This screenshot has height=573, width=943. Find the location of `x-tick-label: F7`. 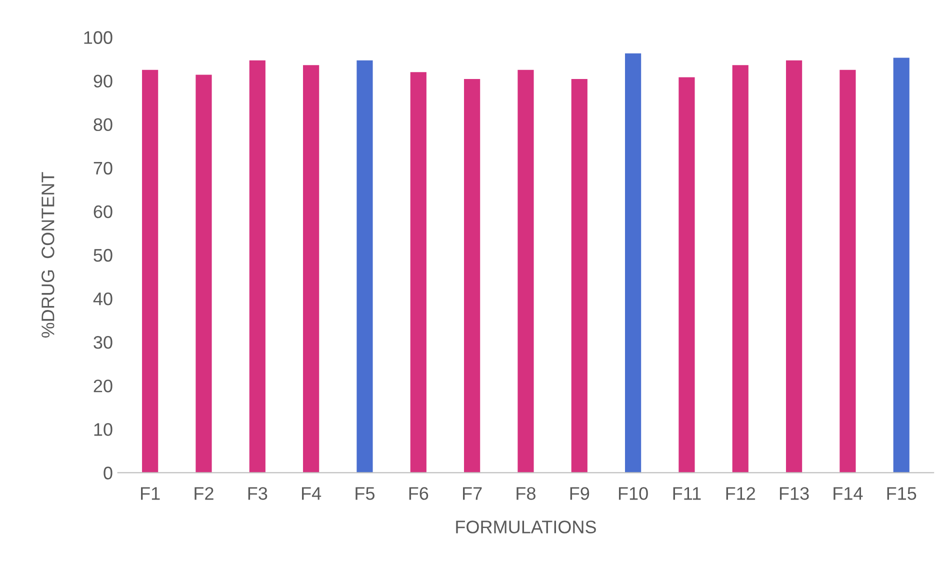

x-tick-label: F7 is located at coordinates (472, 493).